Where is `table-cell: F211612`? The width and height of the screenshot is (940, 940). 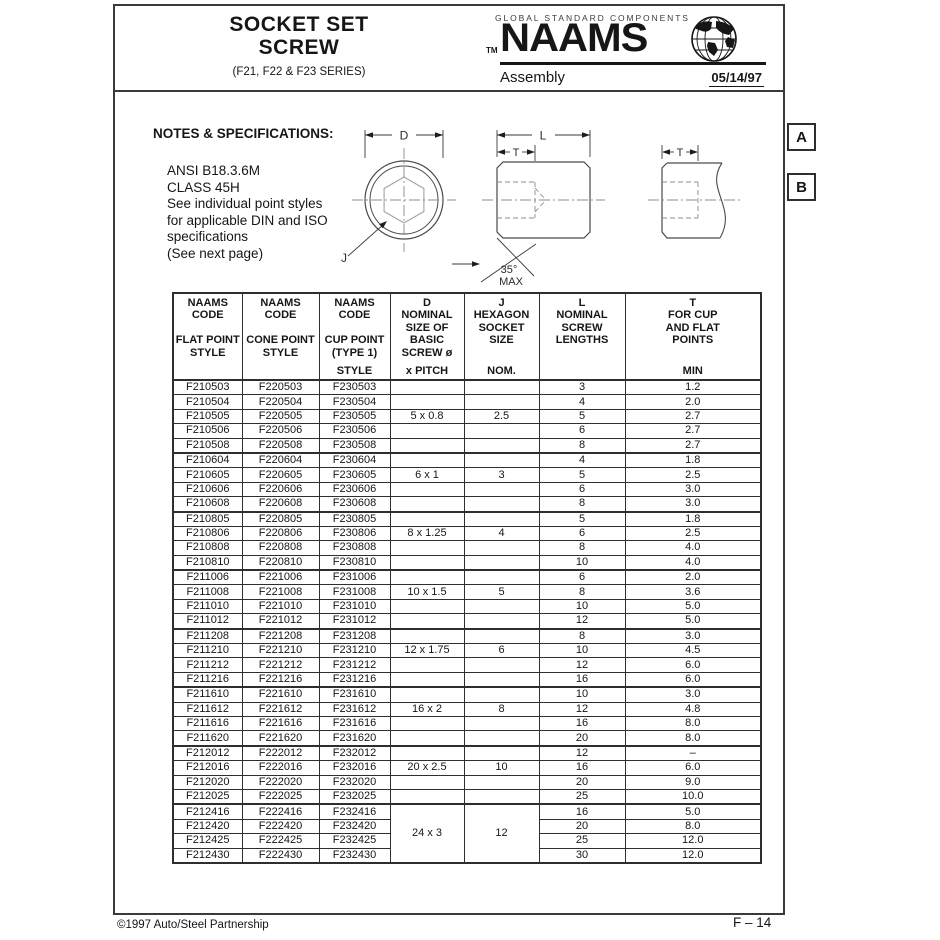
table-cell: F211612 is located at coordinates (207, 709).